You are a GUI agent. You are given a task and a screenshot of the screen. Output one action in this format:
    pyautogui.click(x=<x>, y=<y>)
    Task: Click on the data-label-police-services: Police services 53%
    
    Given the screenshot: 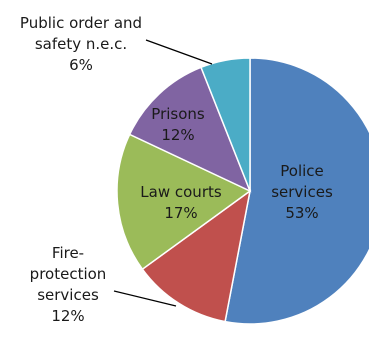 What is the action you would take?
    pyautogui.click(x=302, y=192)
    